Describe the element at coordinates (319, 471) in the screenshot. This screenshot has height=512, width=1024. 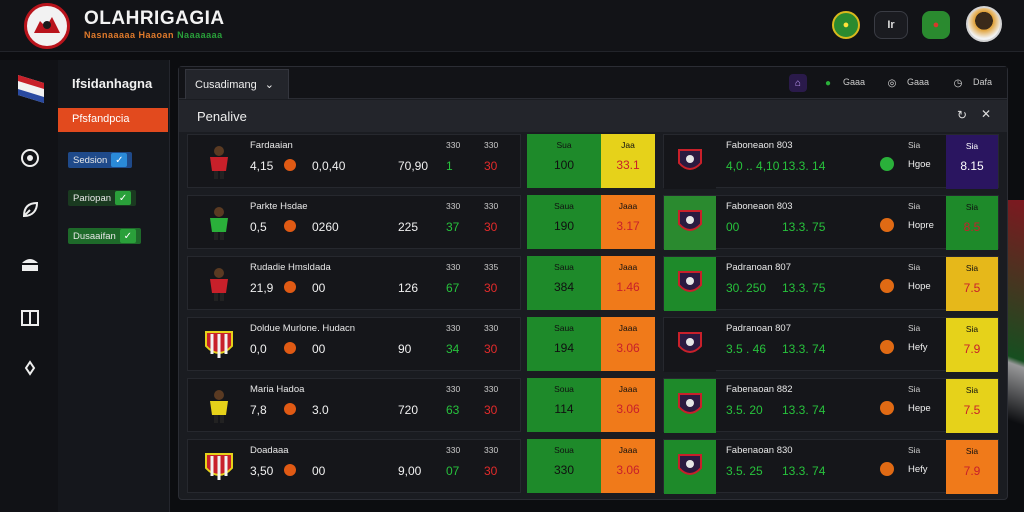
I see `stat-value: 00` at that location.